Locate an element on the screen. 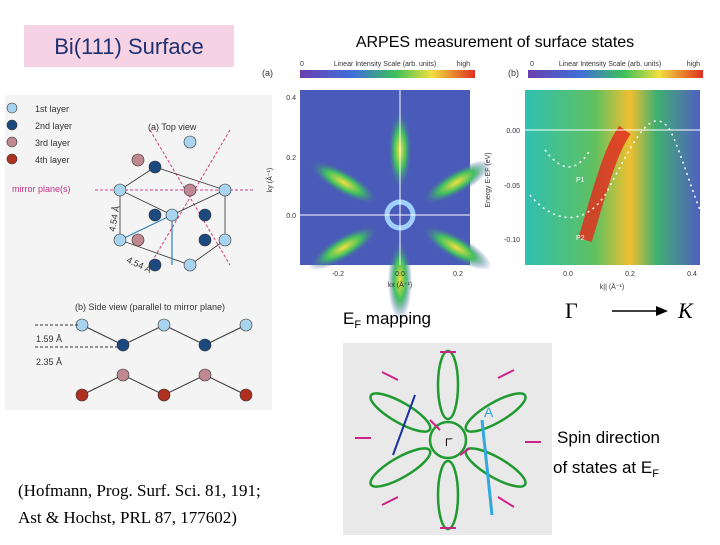  text-part: E is located at coordinates (348, 318).